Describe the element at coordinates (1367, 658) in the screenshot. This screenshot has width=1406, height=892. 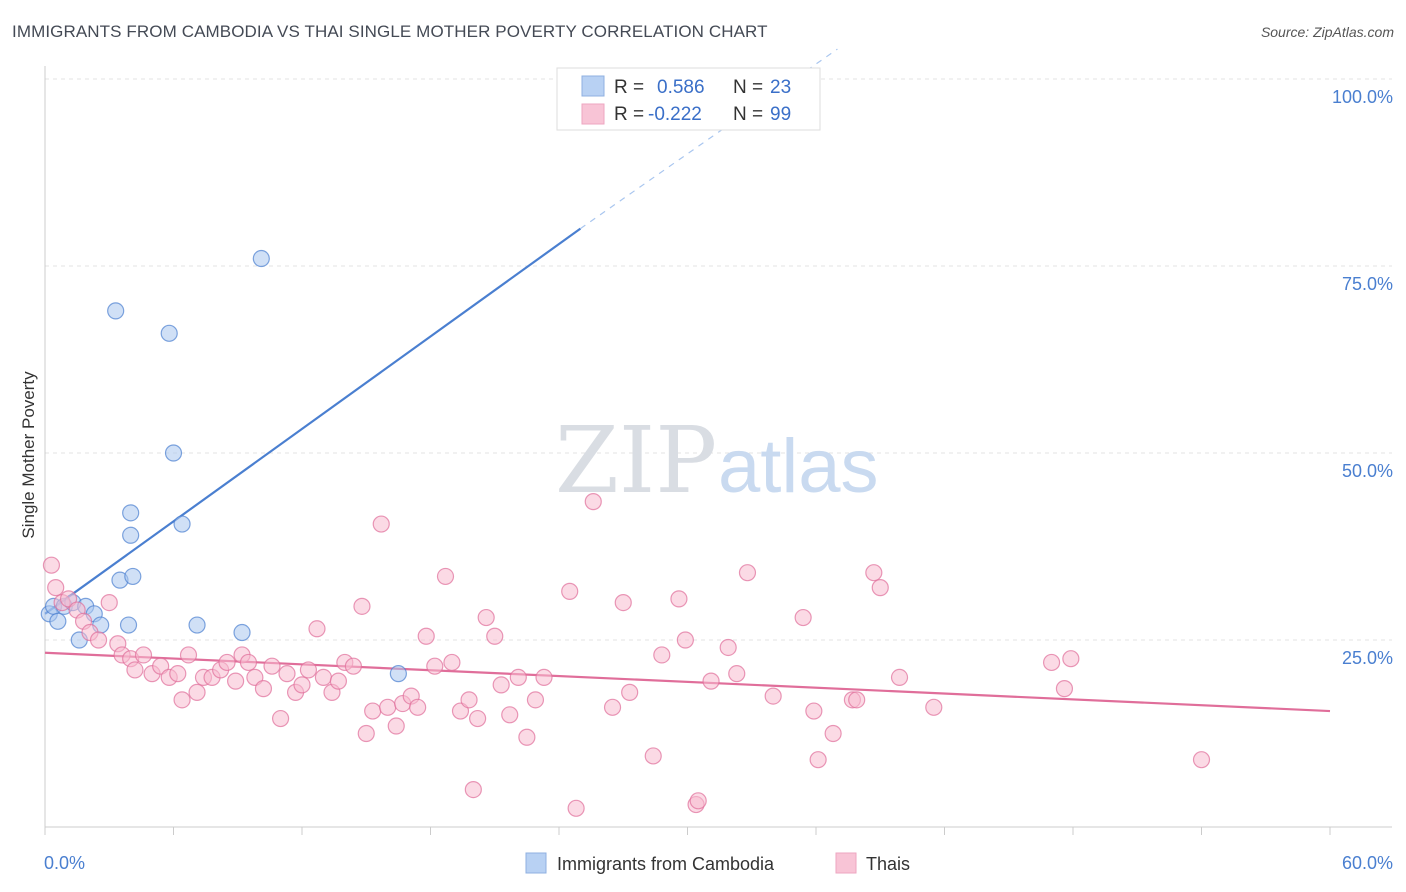
I see `y-tick-label: 25.0%` at that location.